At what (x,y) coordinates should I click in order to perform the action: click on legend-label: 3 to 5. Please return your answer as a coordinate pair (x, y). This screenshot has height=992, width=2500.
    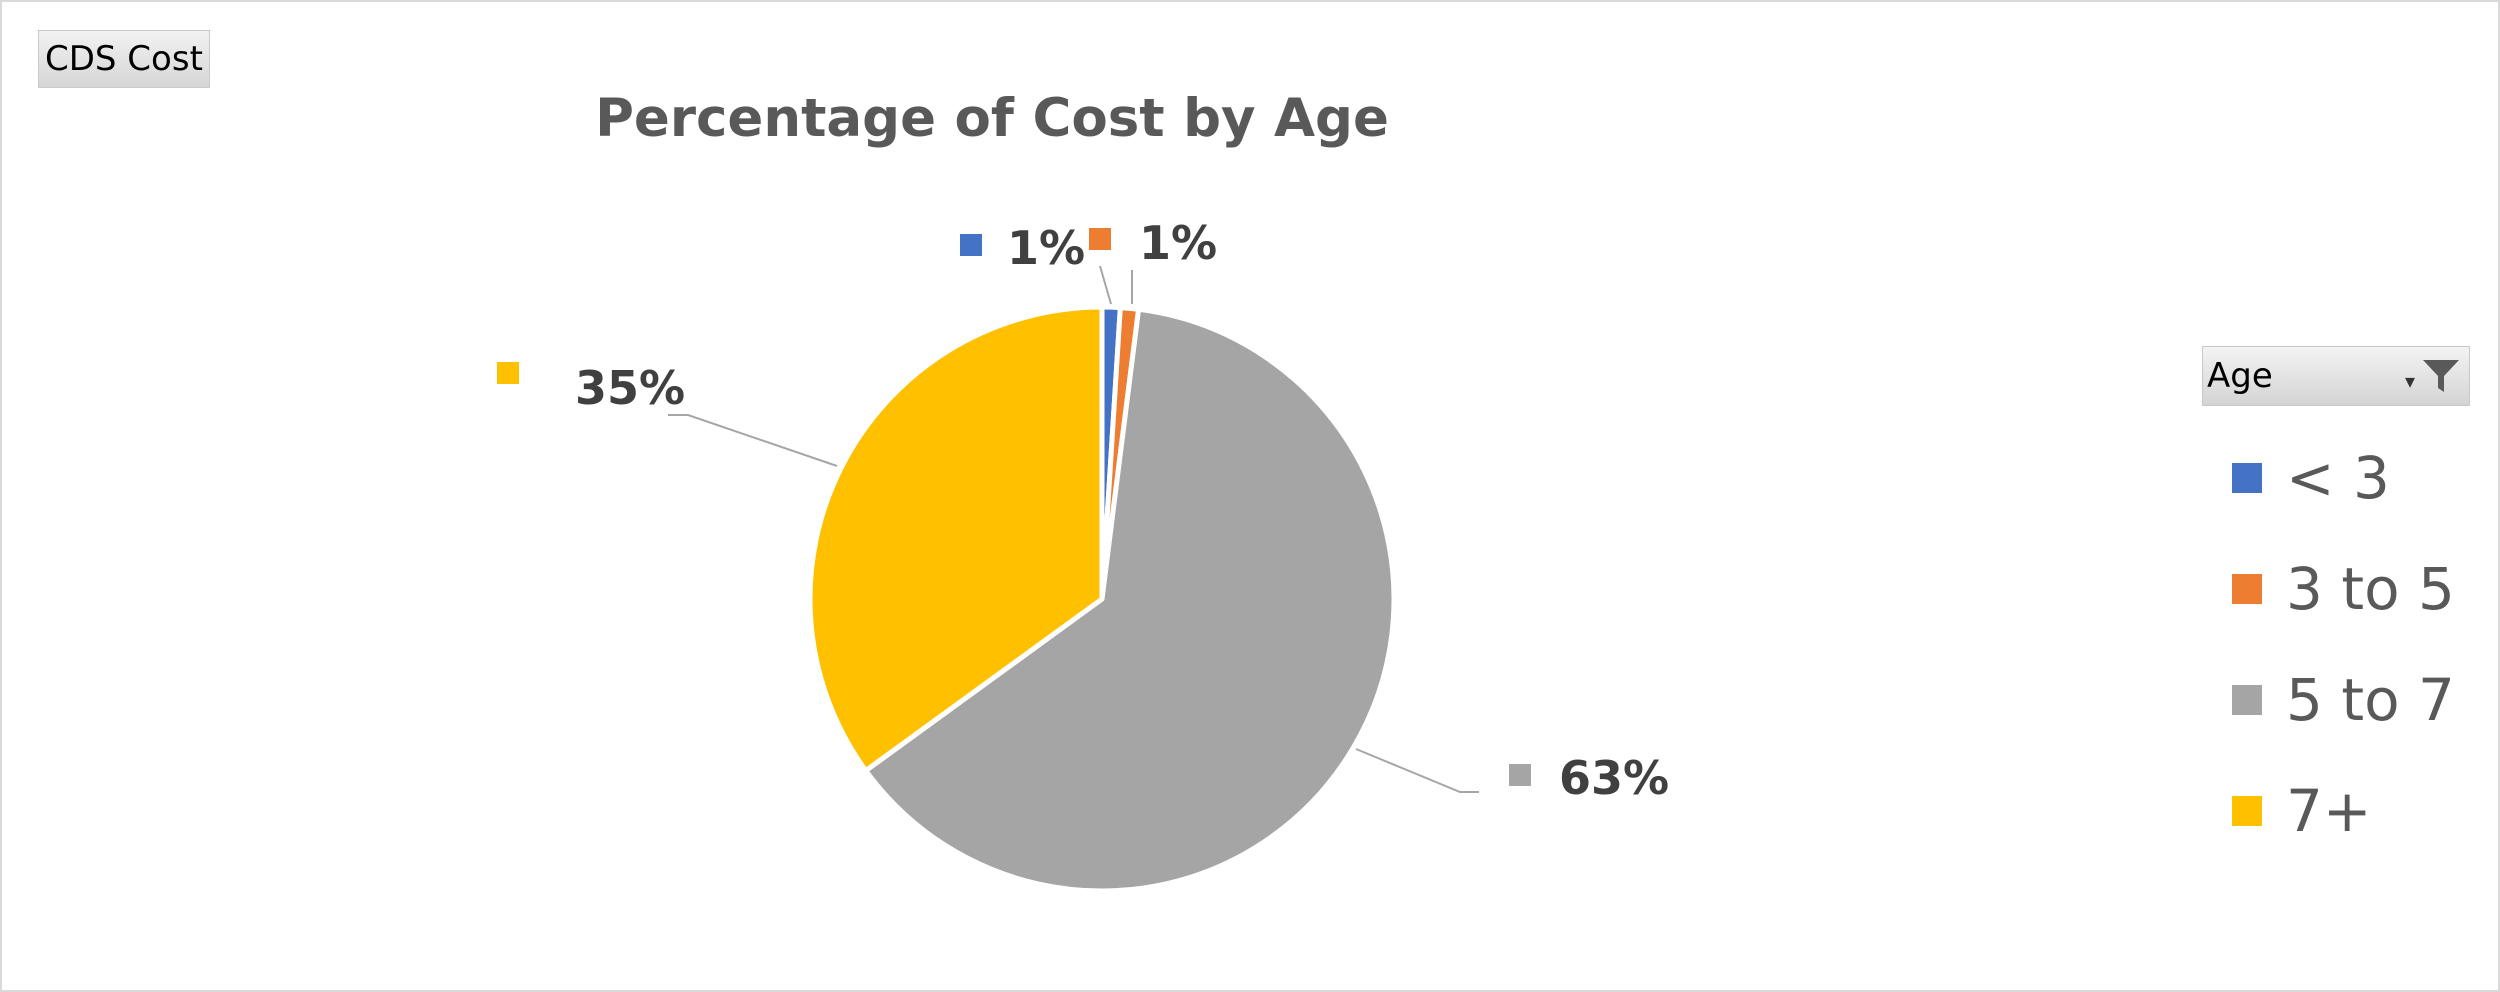
    Looking at the image, I should click on (2370, 588).